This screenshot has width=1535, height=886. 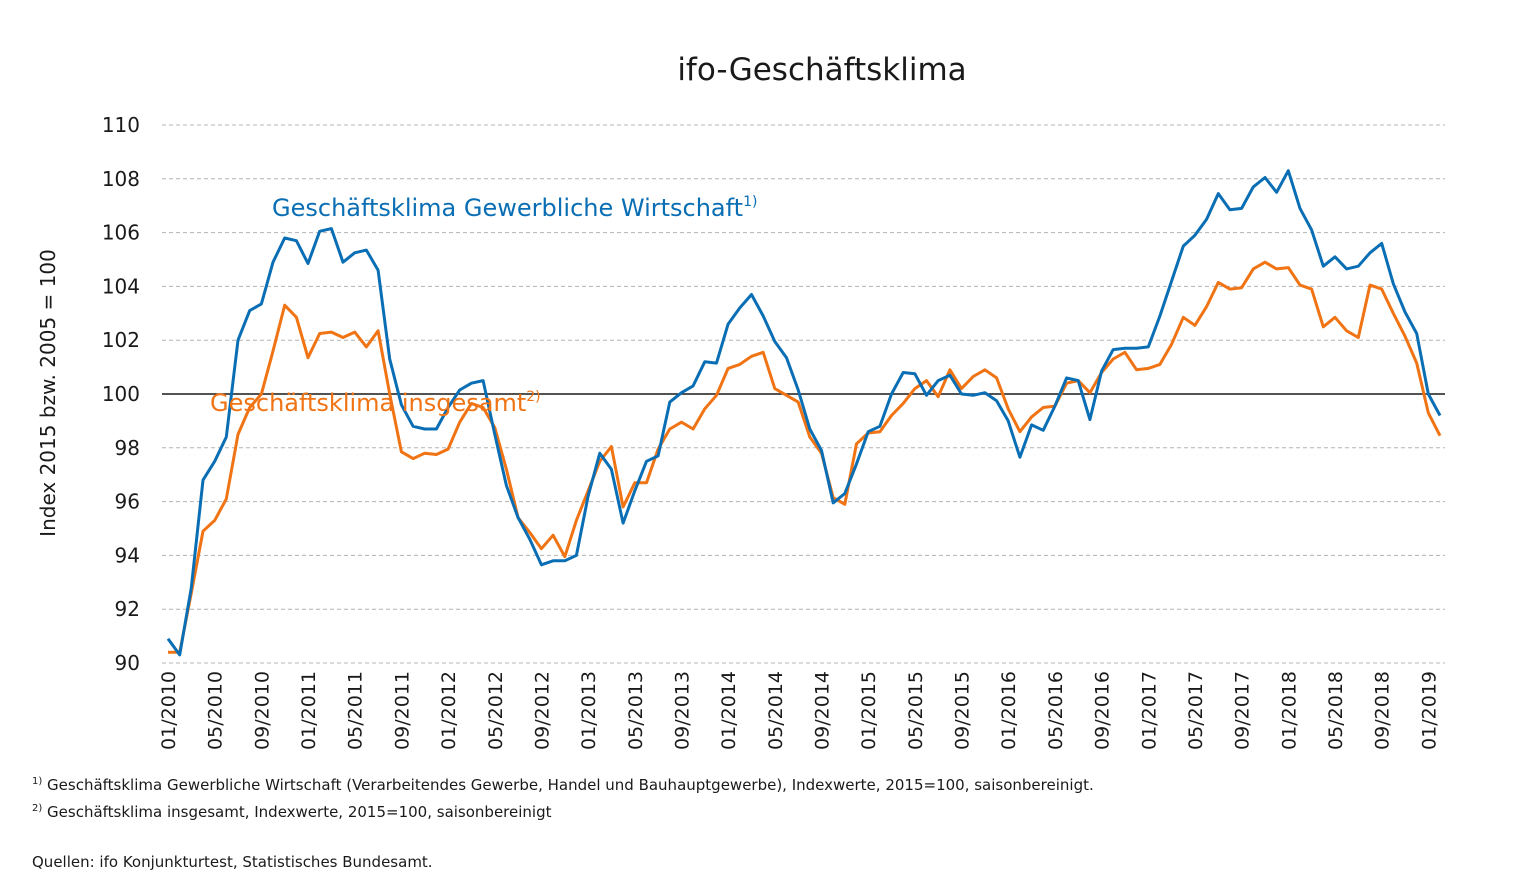 I want to click on x-tick-label: 01/2011, so click(x=309, y=710).